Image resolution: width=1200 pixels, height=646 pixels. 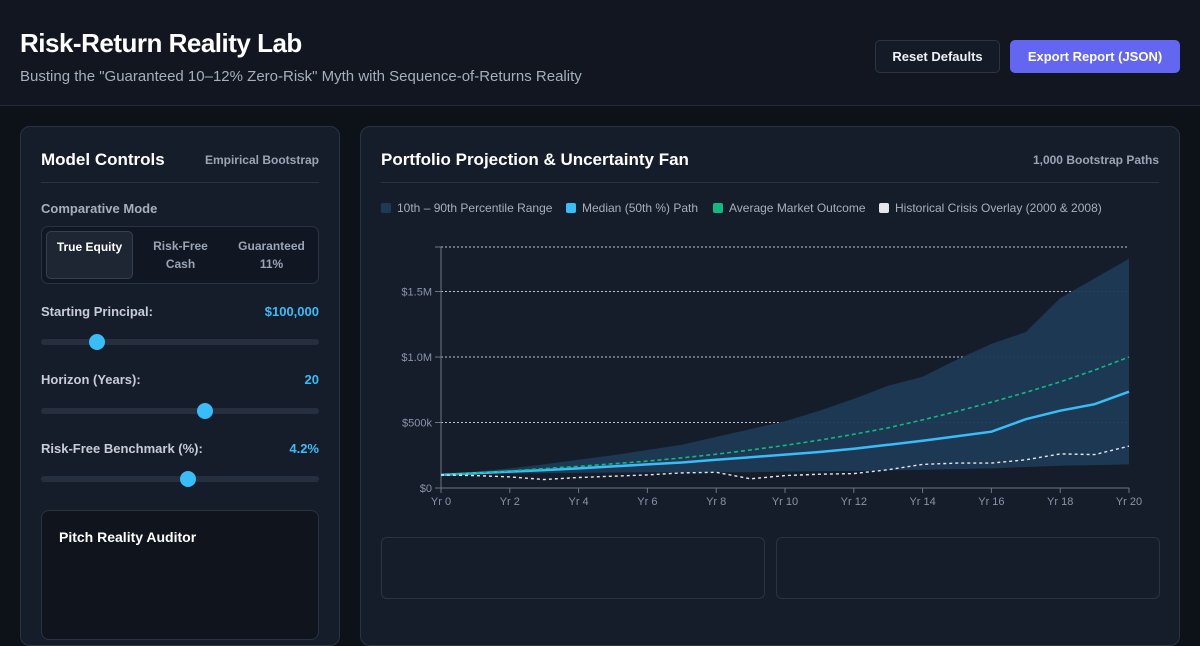 What do you see at coordinates (716, 502) in the screenshot?
I see `x-tick-label: Yr 8` at bounding box center [716, 502].